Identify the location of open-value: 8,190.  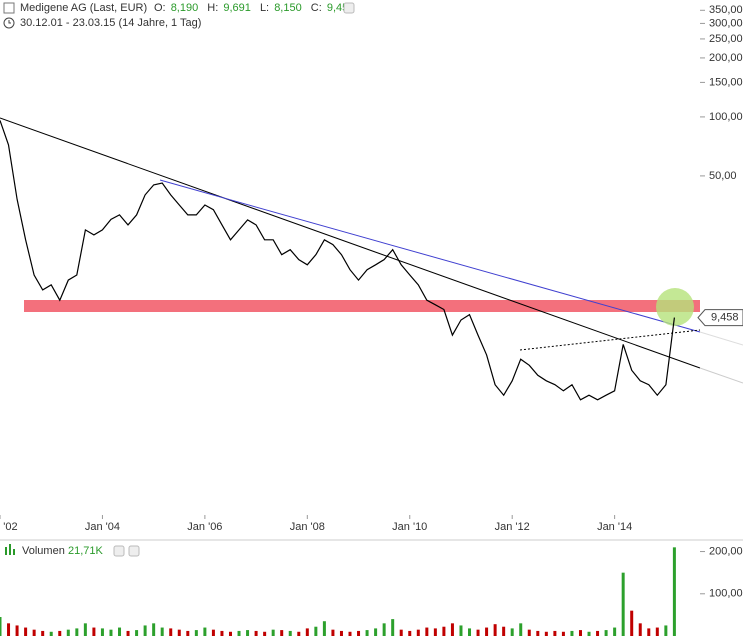
(185, 8).